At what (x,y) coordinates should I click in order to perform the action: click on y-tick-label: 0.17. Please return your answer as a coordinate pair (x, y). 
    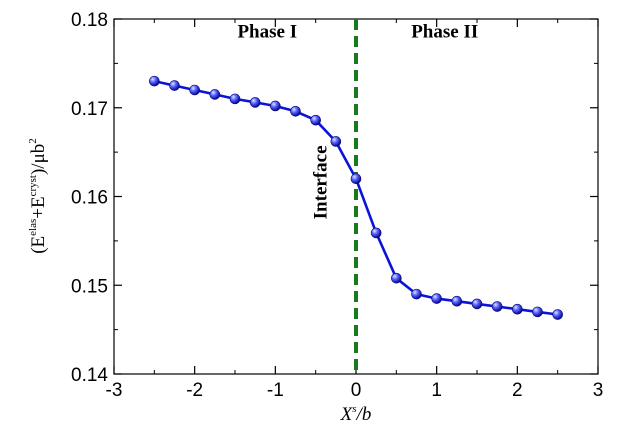
    Looking at the image, I should click on (89, 109).